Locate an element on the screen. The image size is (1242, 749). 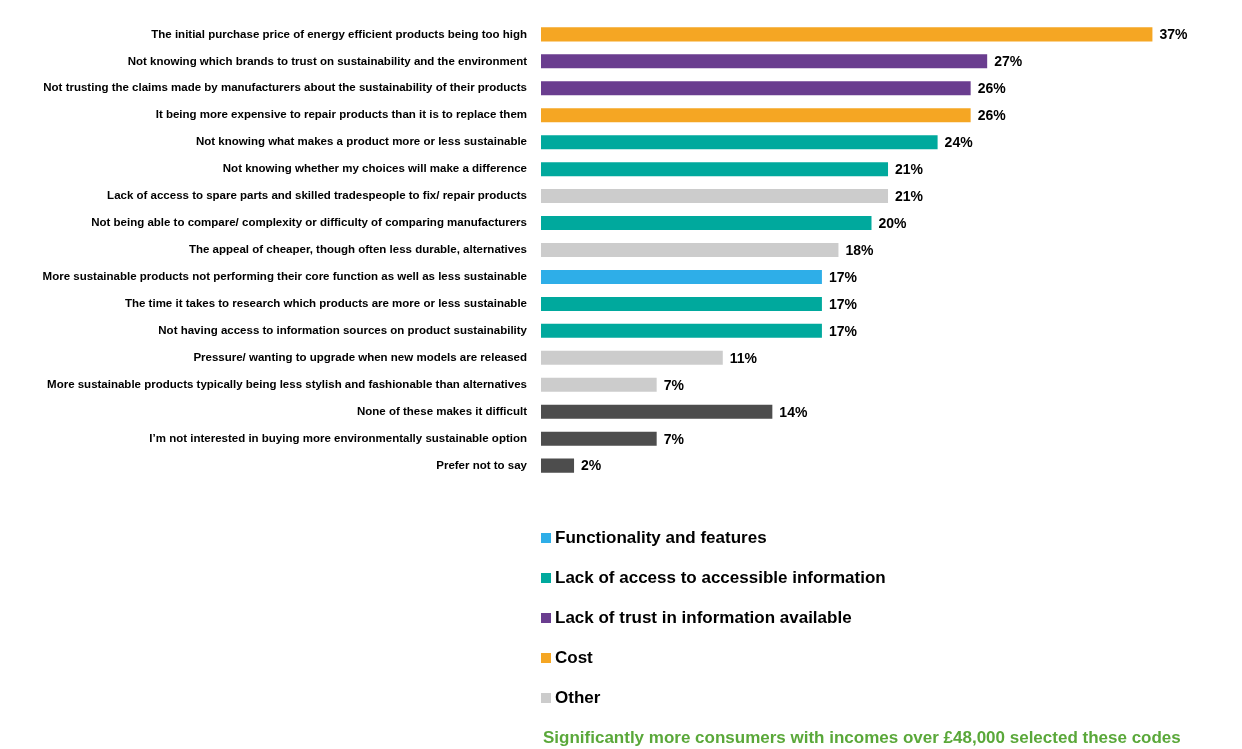
y-tick-label: Not knowing whether my choices will make a difference is located at coordinates (374, 168).